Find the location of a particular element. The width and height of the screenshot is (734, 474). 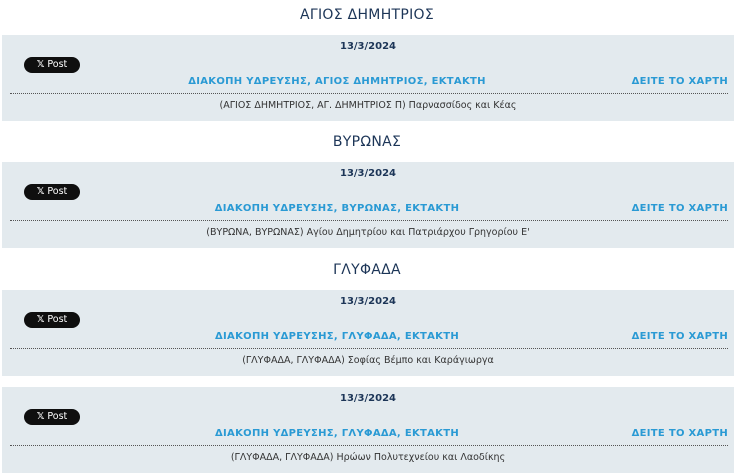

section-heading: ΓΛΥΦΑΔΑ is located at coordinates (367, 270).